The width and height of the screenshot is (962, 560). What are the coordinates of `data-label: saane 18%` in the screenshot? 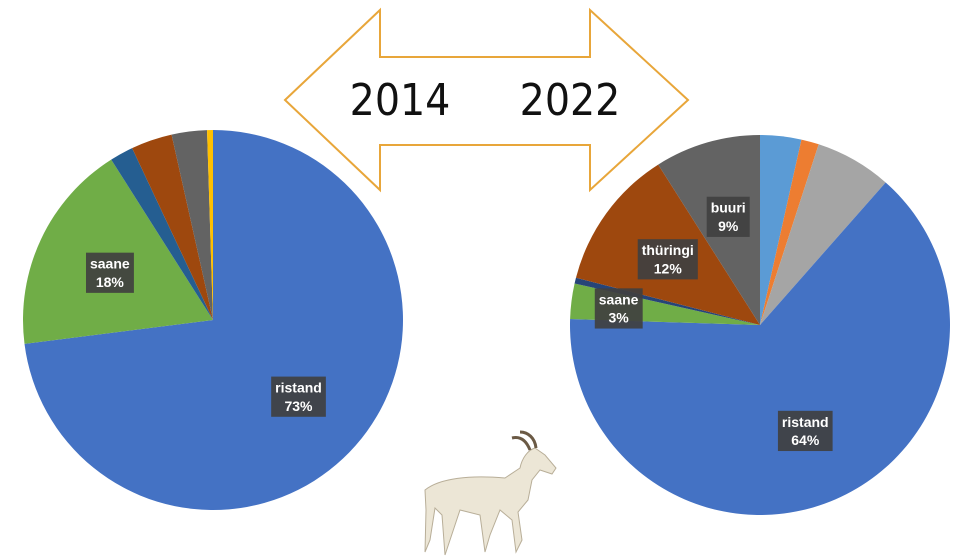 It's located at (109, 272).